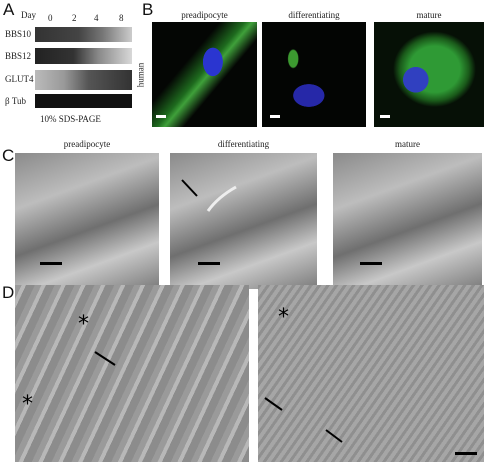  Describe the element at coordinates (8, 292) in the screenshot. I see `panel-label: D` at that location.